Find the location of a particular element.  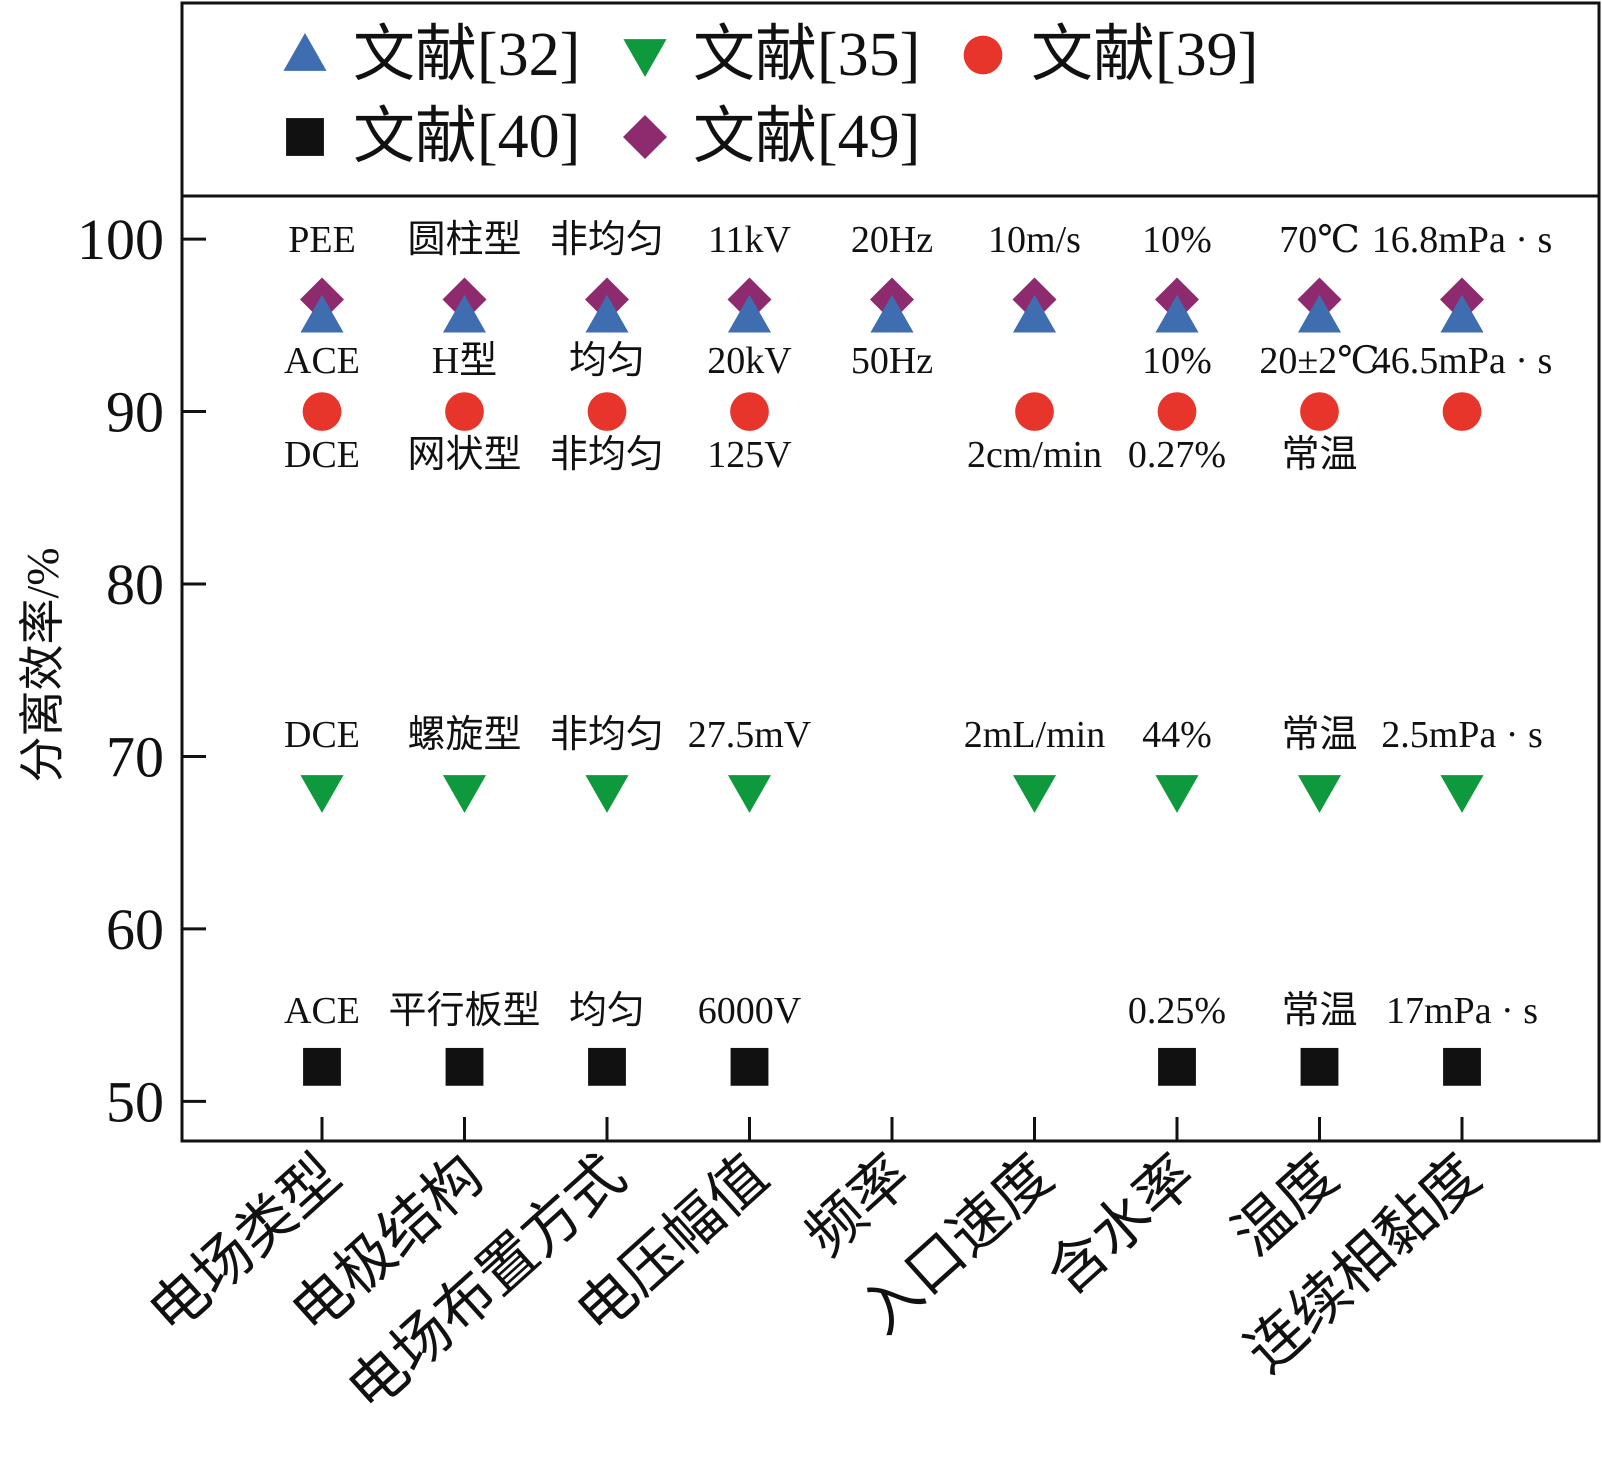

legend-entry-label: 文献[32] is located at coordinates (466, 55).